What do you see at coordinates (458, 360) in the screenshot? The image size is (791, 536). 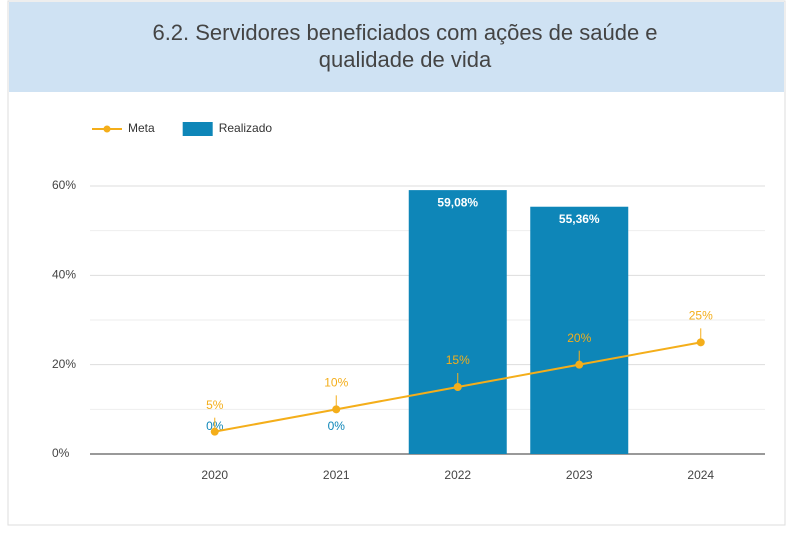 I see `data-label: 15%` at bounding box center [458, 360].